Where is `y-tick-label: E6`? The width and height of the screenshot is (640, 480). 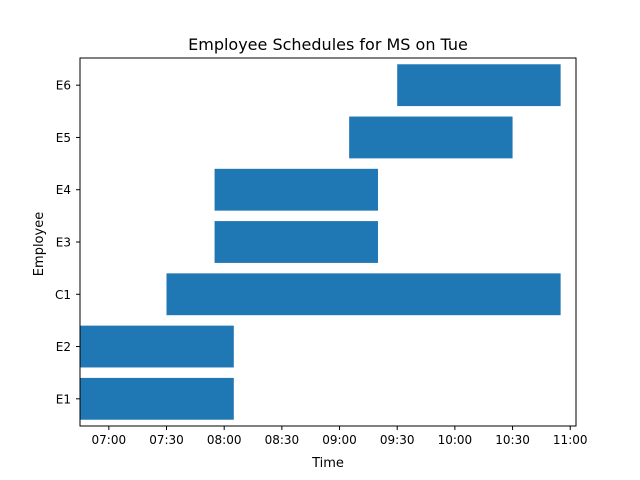
y-tick-label: E6 is located at coordinates (63, 86).